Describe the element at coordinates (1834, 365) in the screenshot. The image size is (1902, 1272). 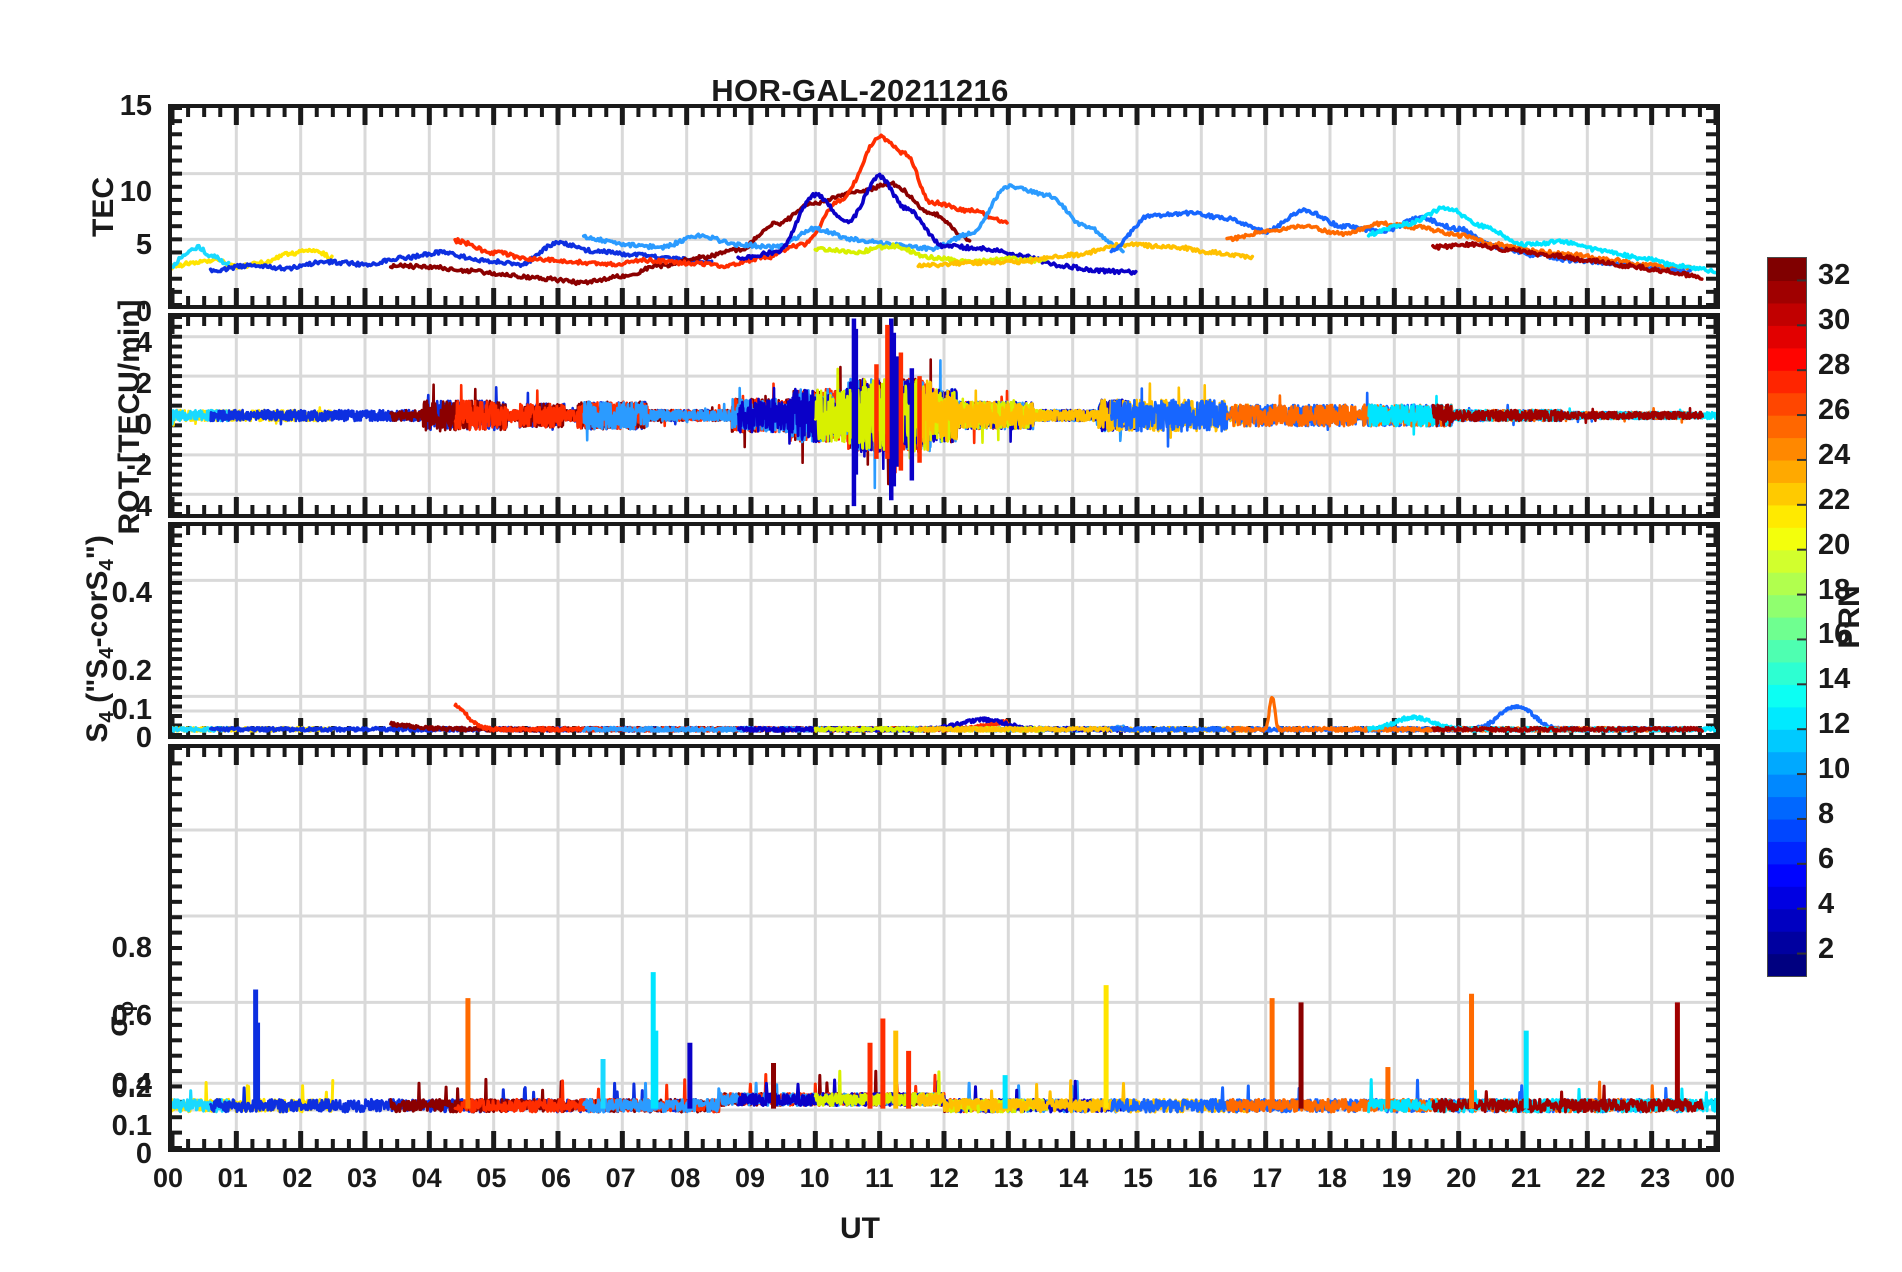
I see `colorbar-tick-28: 28` at that location.